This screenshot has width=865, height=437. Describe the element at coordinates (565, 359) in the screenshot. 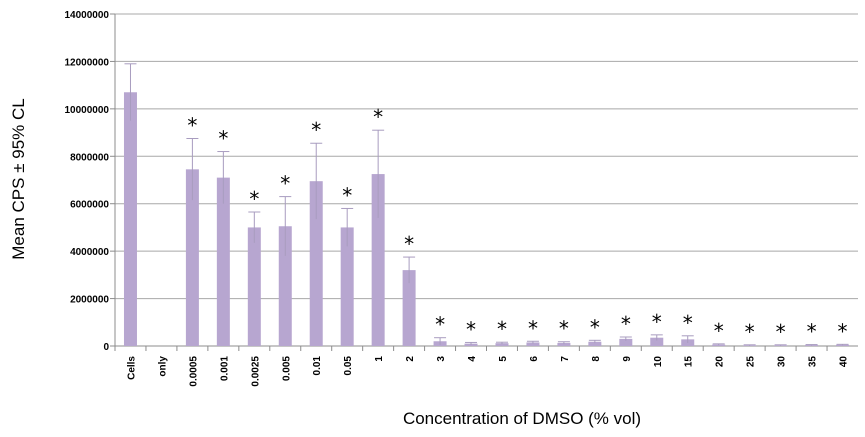

I see `x-tick-label: 7` at that location.